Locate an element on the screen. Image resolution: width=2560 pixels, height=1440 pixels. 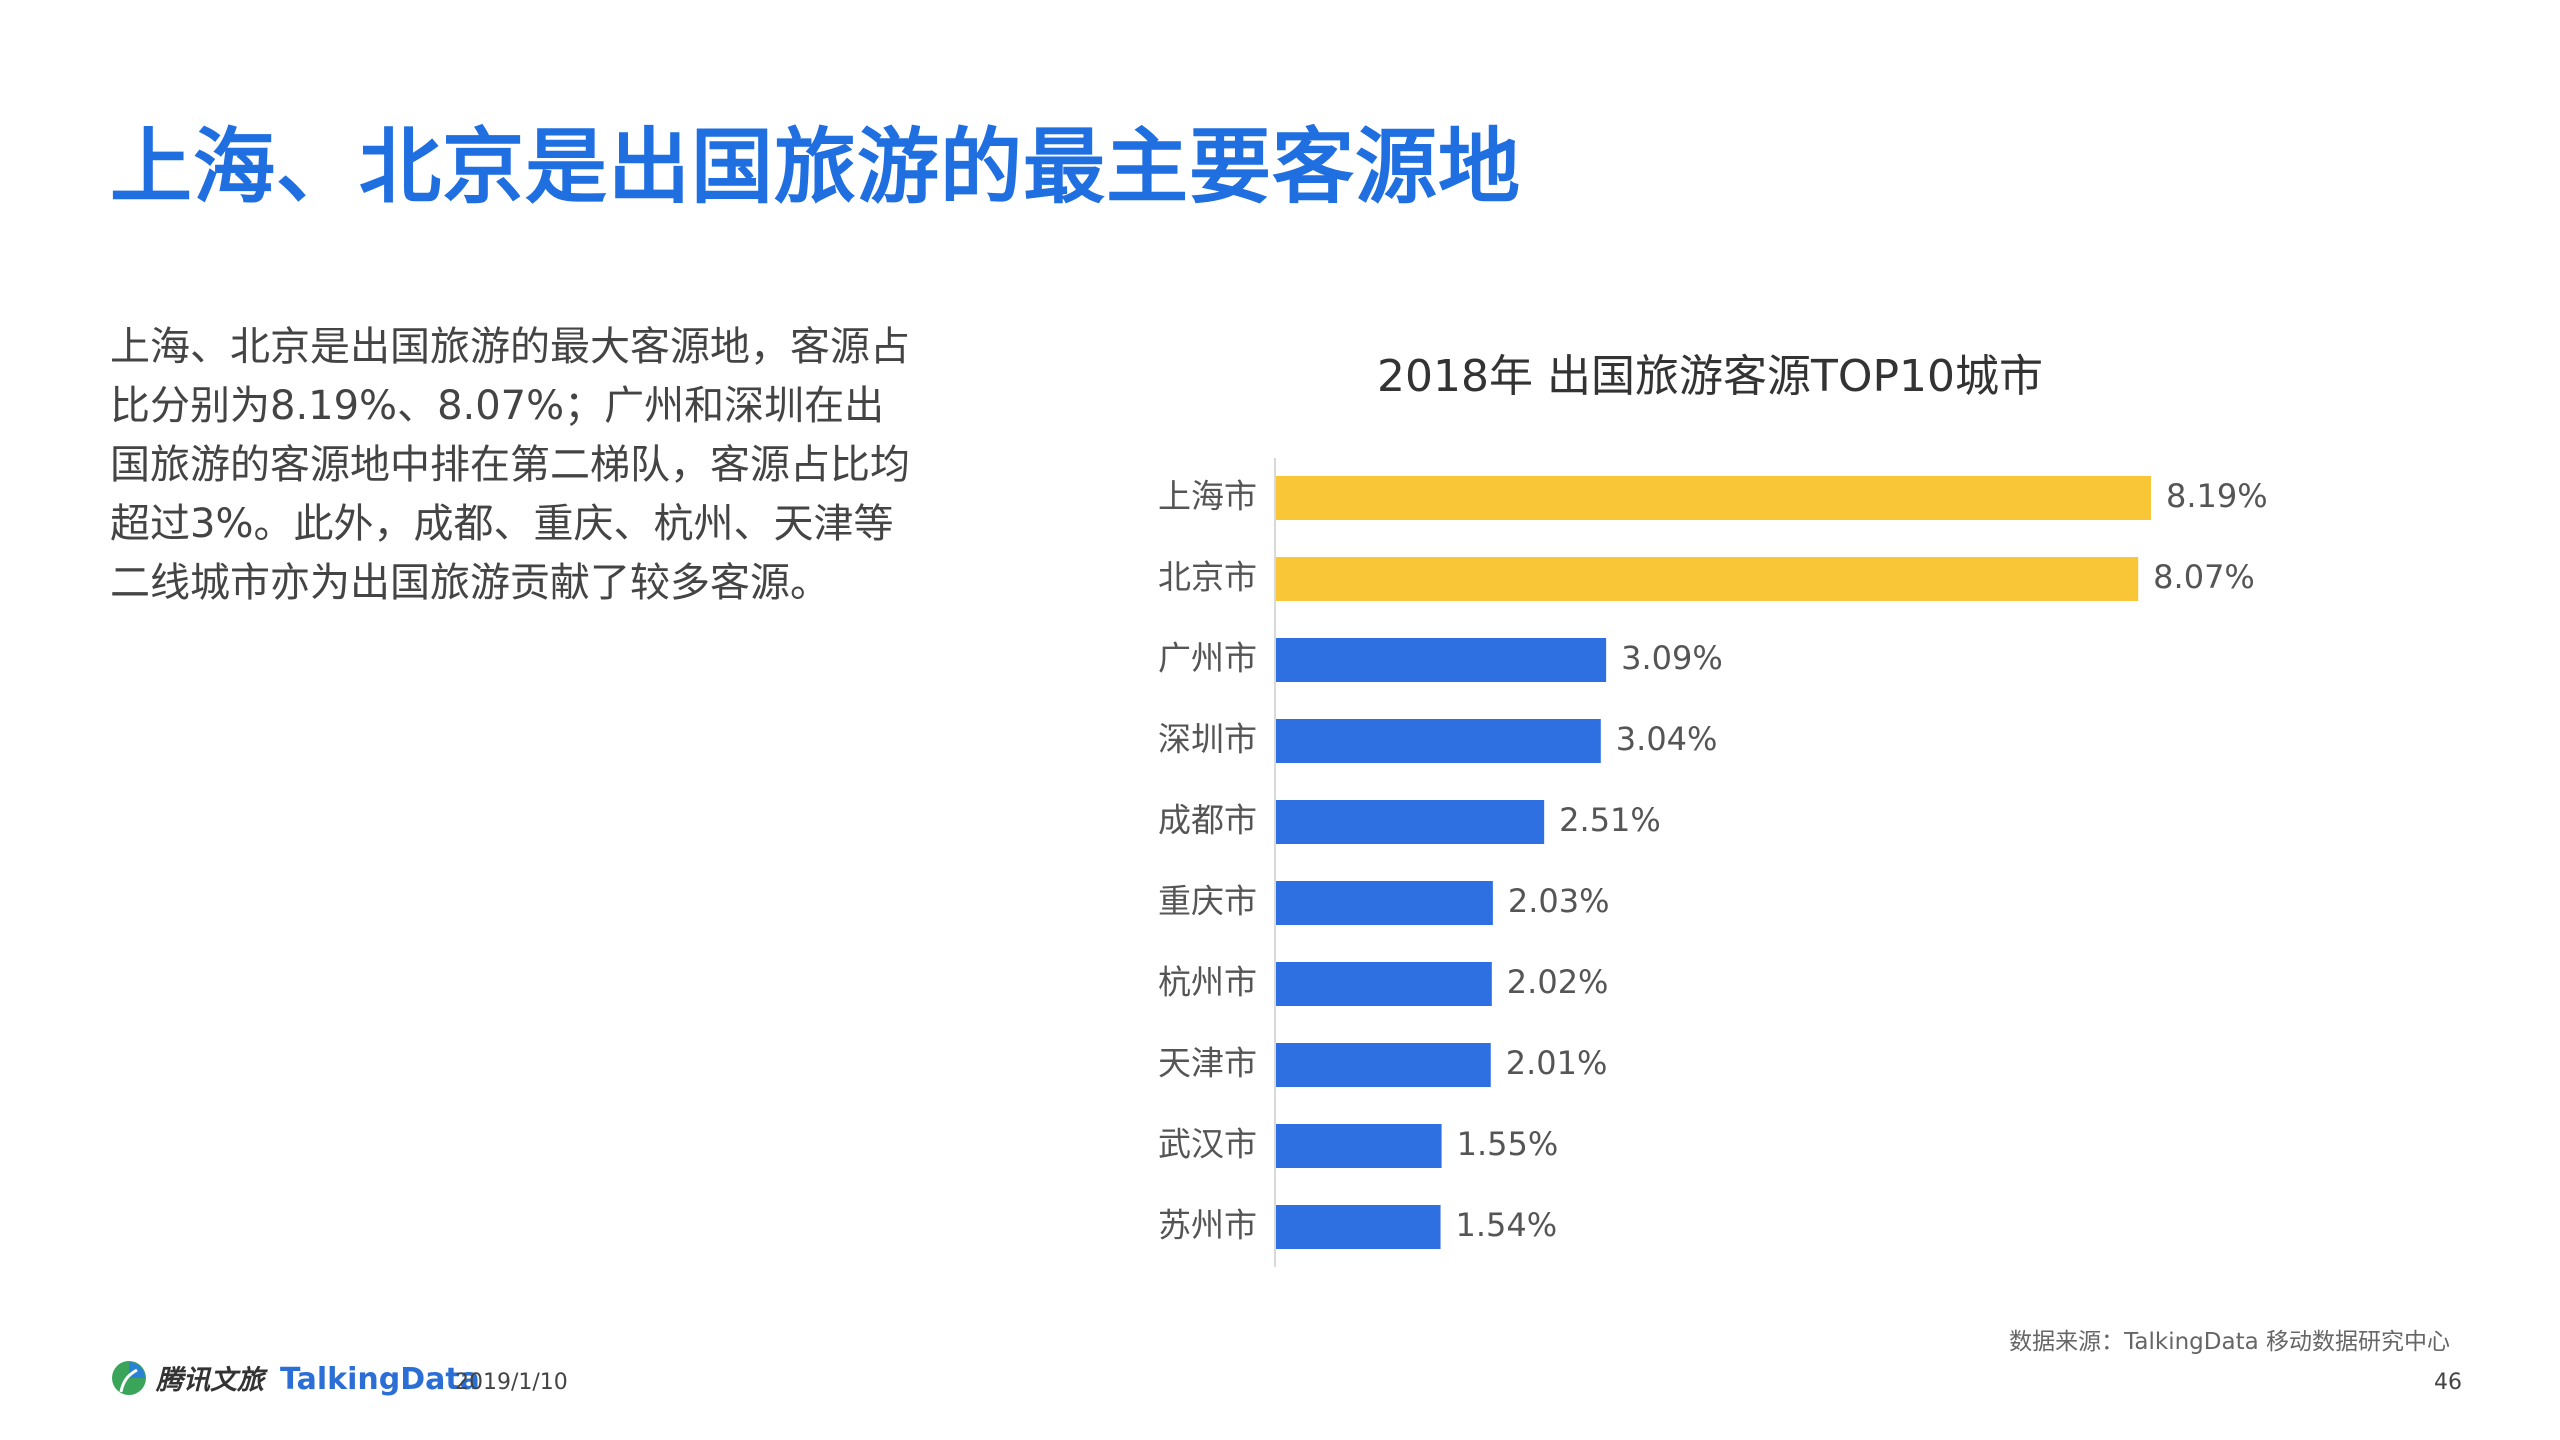
brand-tencent-wenlv: 腾讯文旅 is located at coordinates (210, 1380).